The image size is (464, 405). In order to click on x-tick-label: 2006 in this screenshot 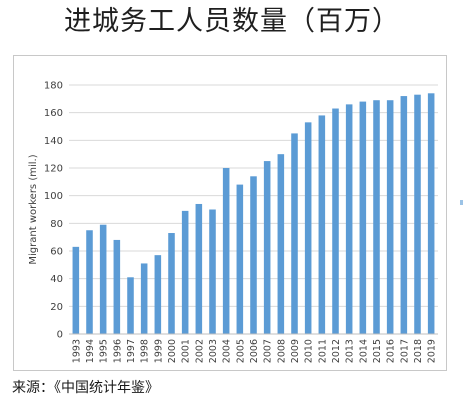, I will do `click(254, 351)`.